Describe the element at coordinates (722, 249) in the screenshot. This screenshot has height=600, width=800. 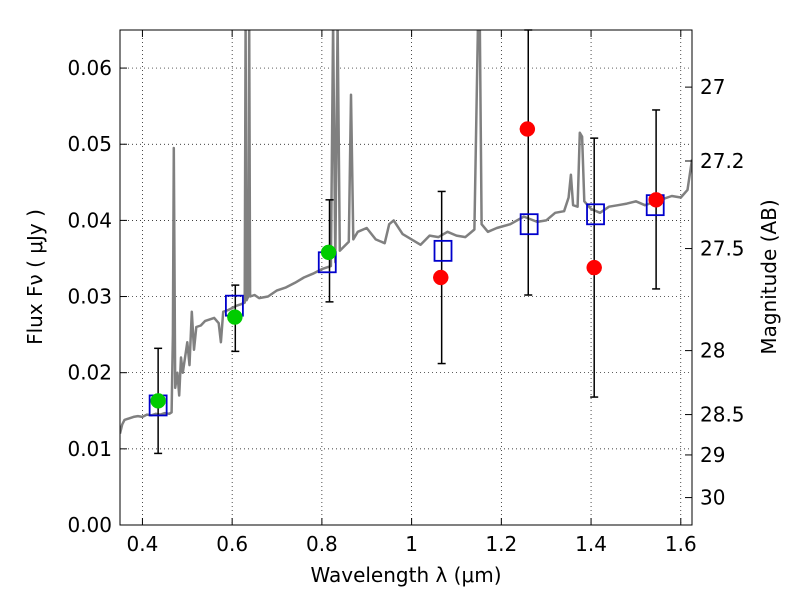
I see `y2-tick-label: 27.5` at that location.